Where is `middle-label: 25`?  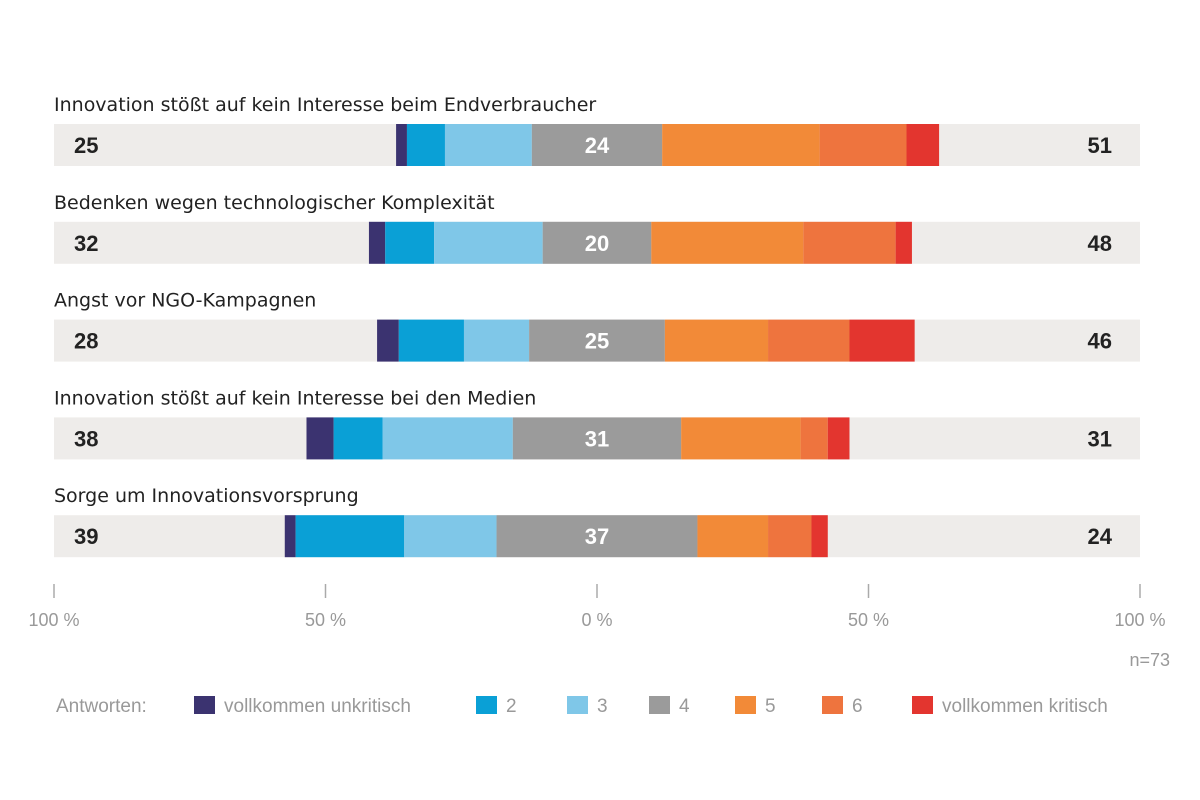
middle-label: 25 is located at coordinates (597, 341).